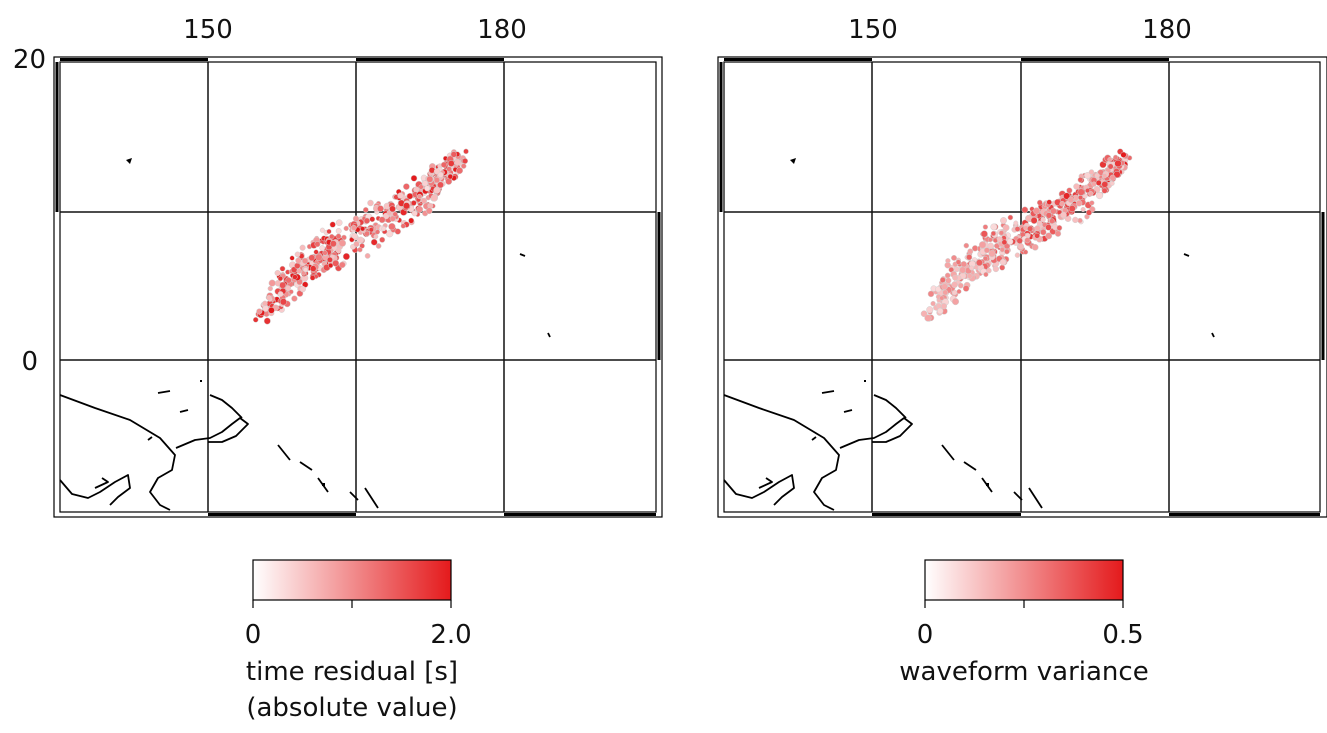 Image resolution: width=1327 pixels, height=733 pixels. What do you see at coordinates (225, 322) in the screenshot?
I see `small-islands` at bounding box center [225, 322].